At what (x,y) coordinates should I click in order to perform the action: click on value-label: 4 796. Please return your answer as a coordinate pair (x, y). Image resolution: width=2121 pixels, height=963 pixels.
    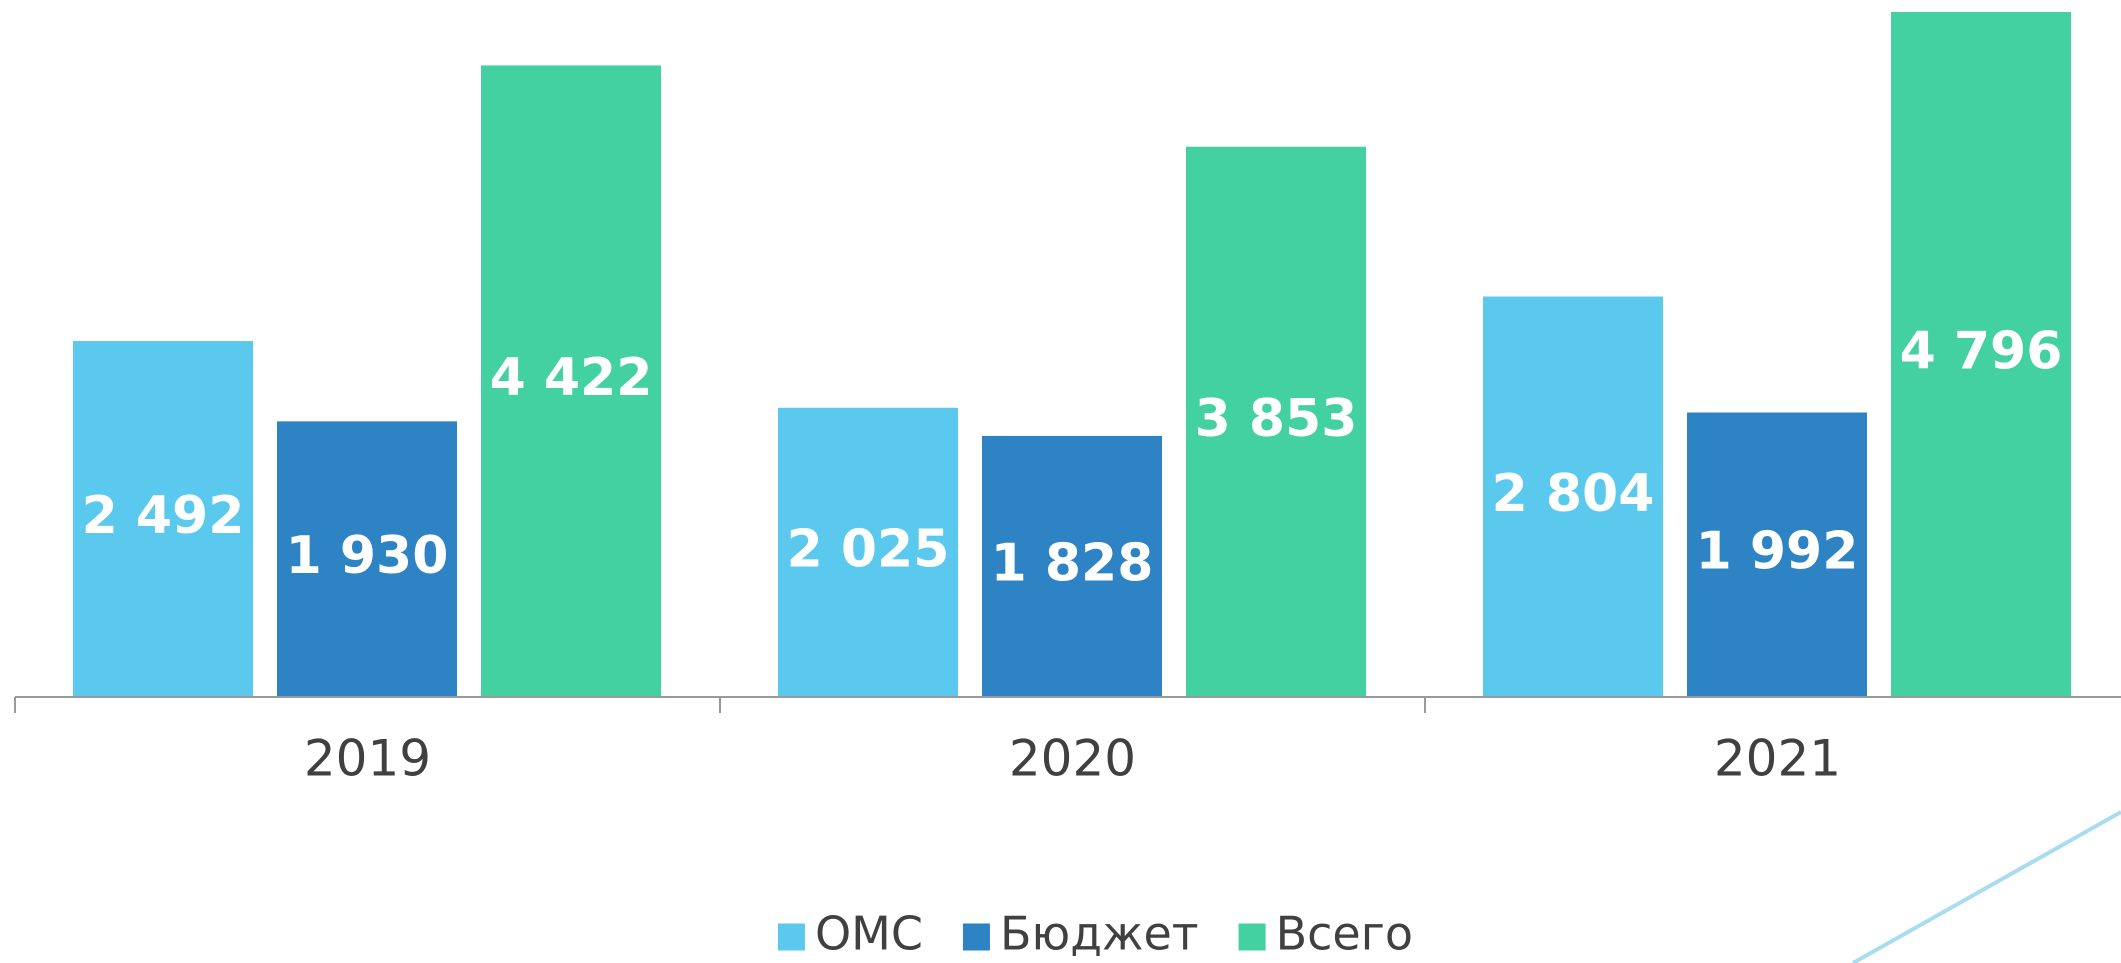
    Looking at the image, I should click on (1981, 352).